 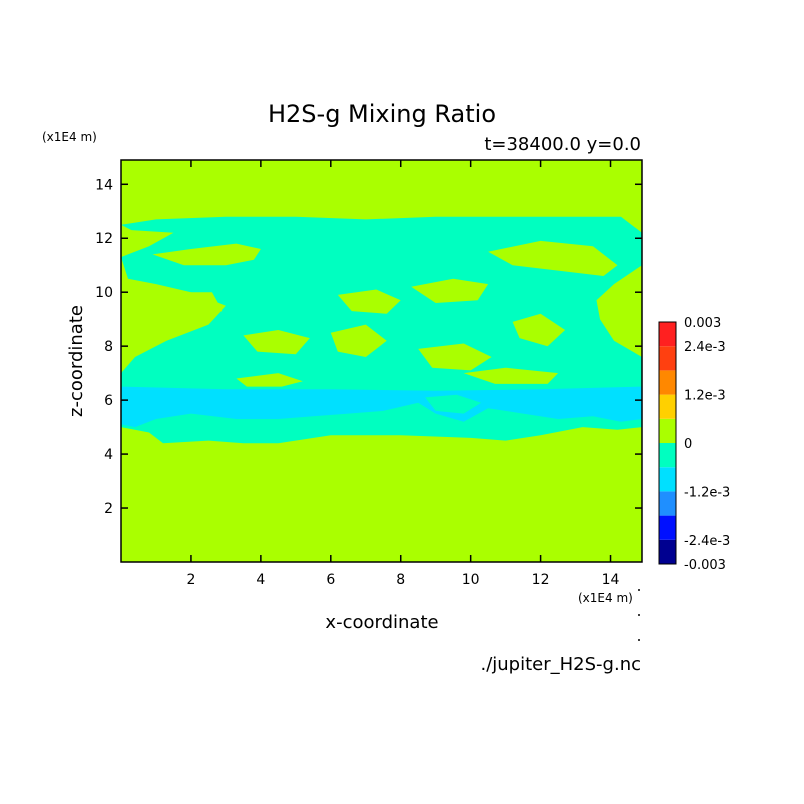 I want to click on colorbar-frame, so click(x=667, y=443).